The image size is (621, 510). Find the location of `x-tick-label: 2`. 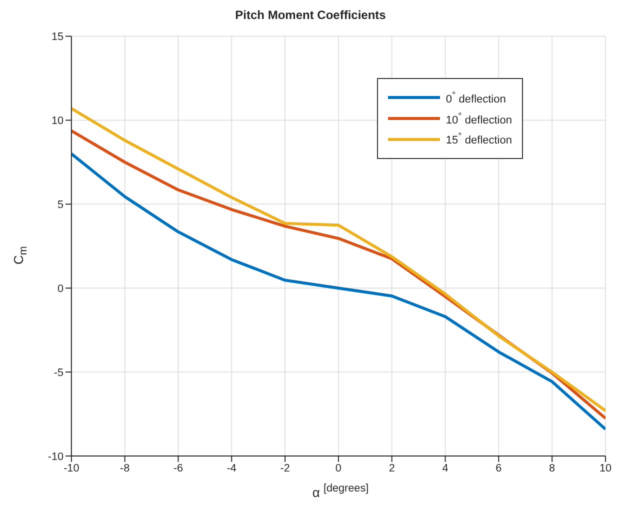

x-tick-label: 2 is located at coordinates (391, 468).